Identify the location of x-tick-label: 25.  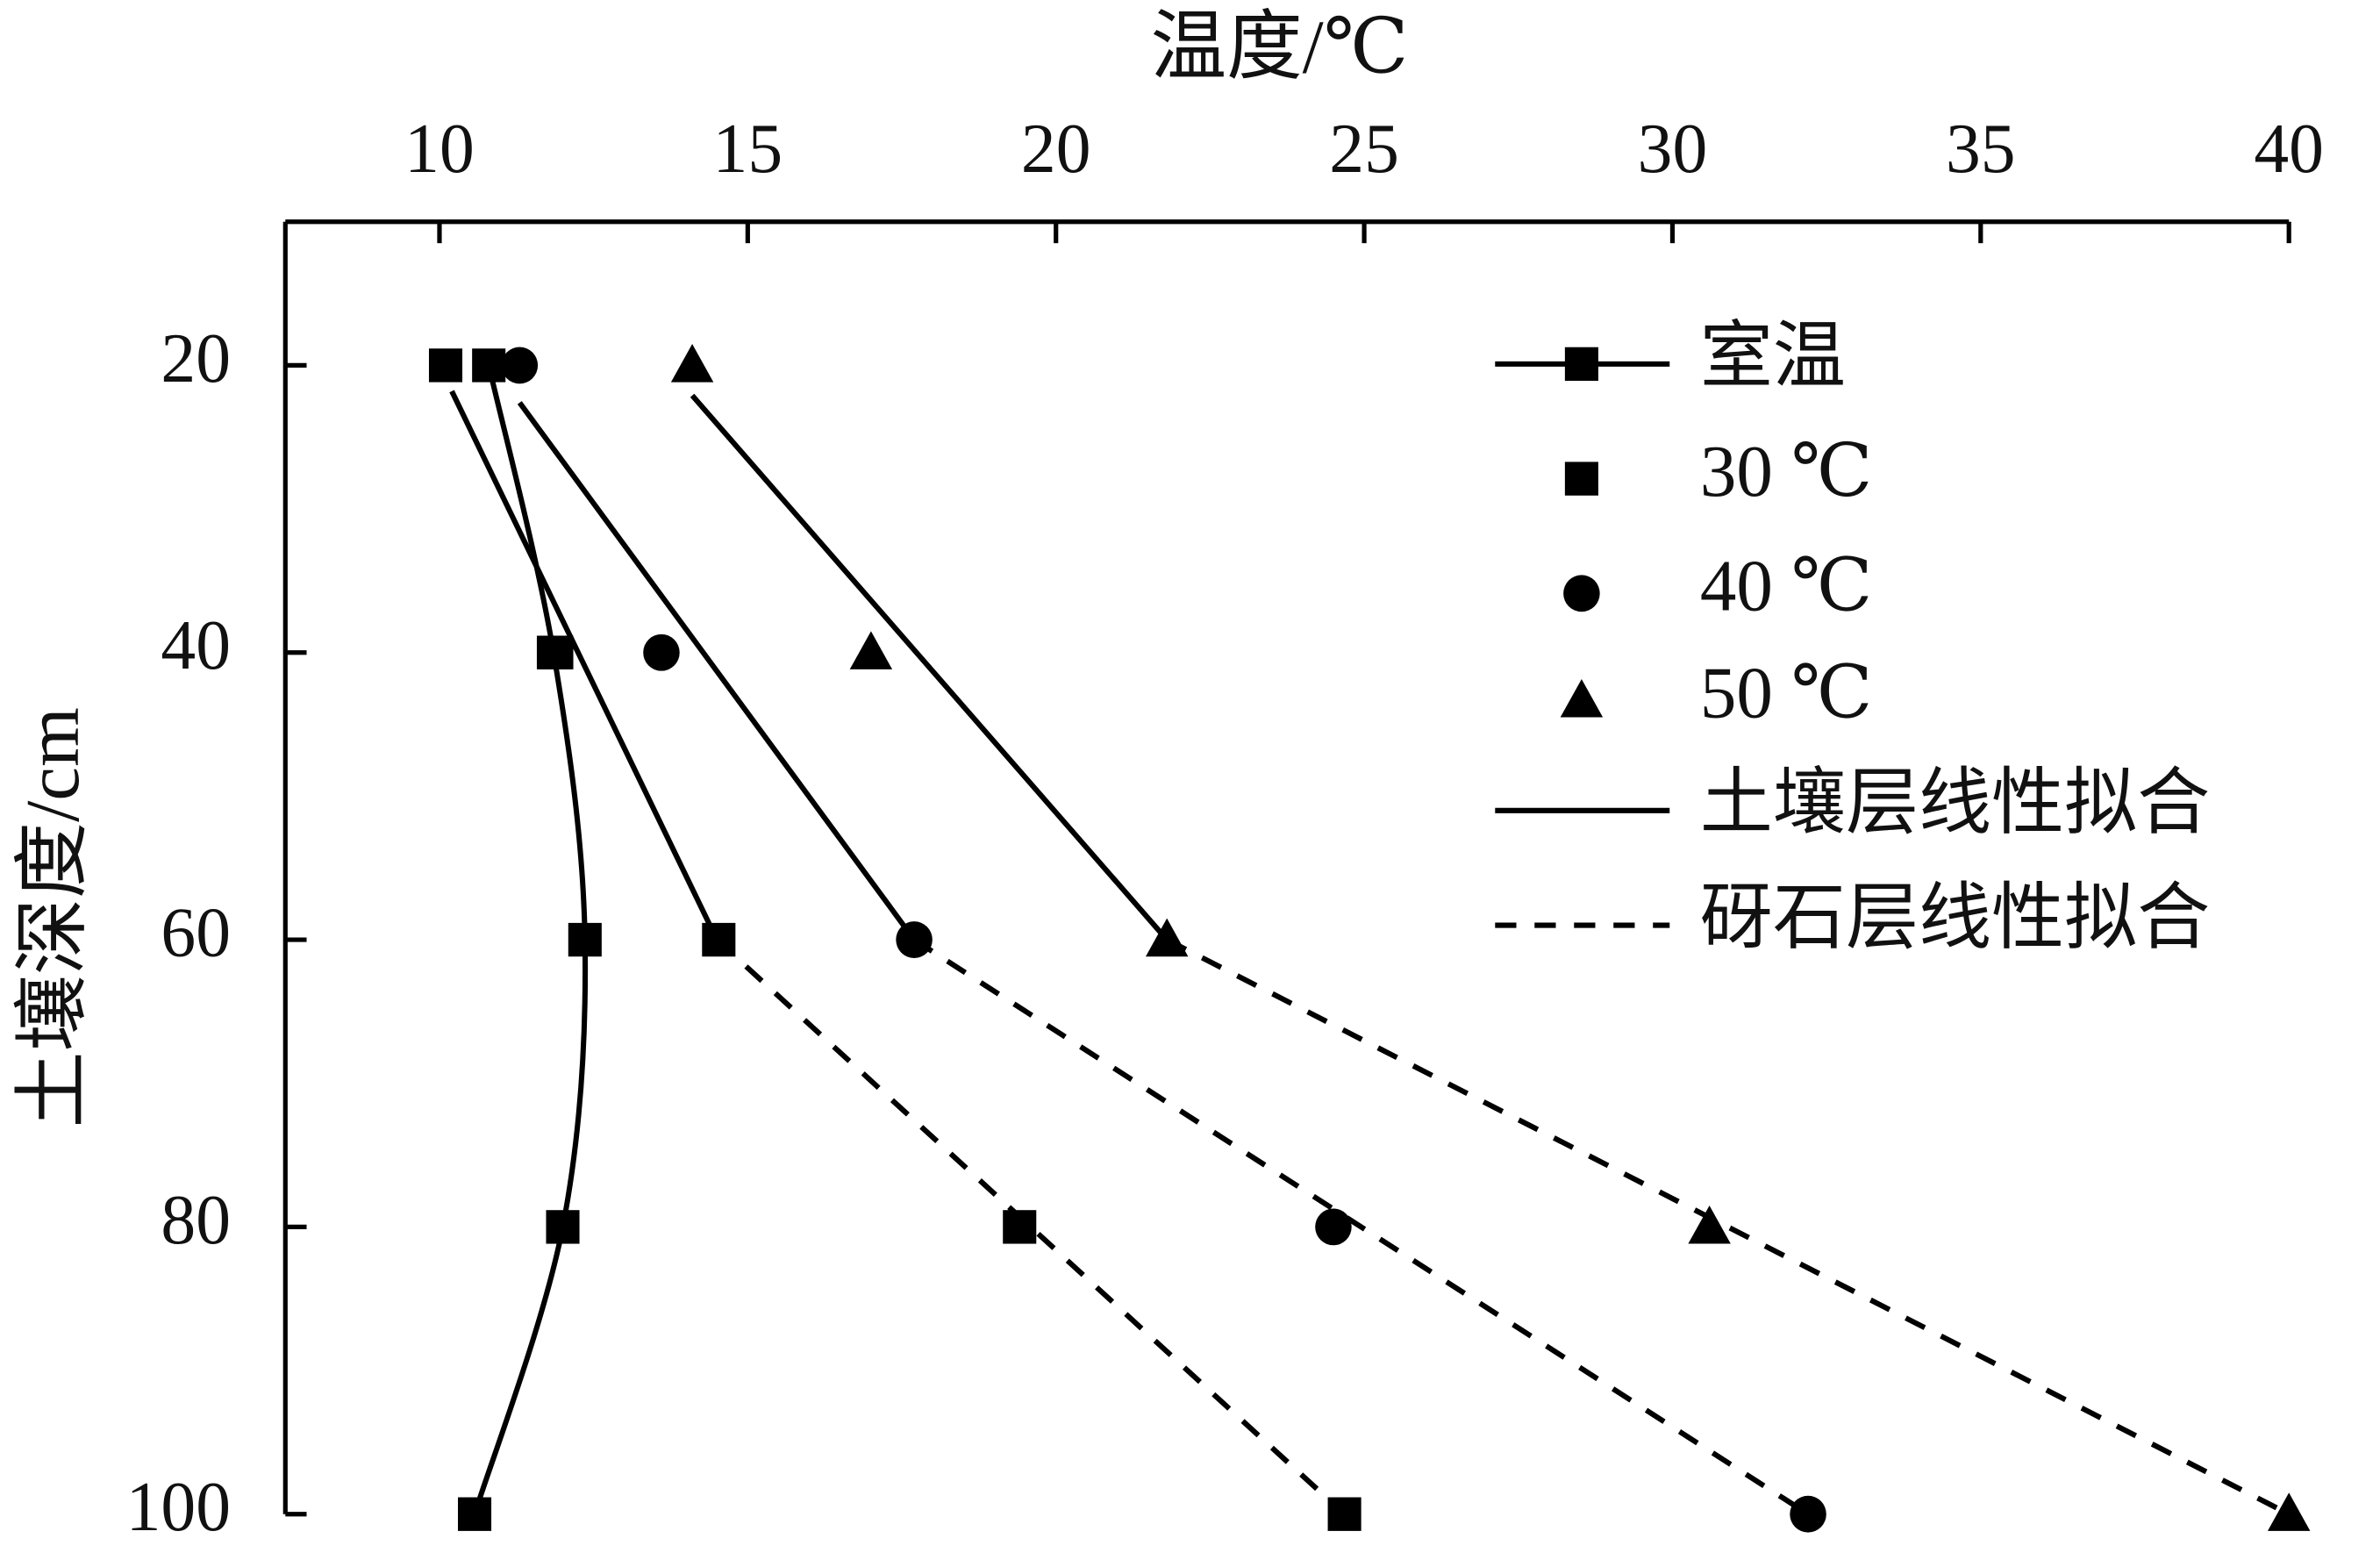
(1364, 149).